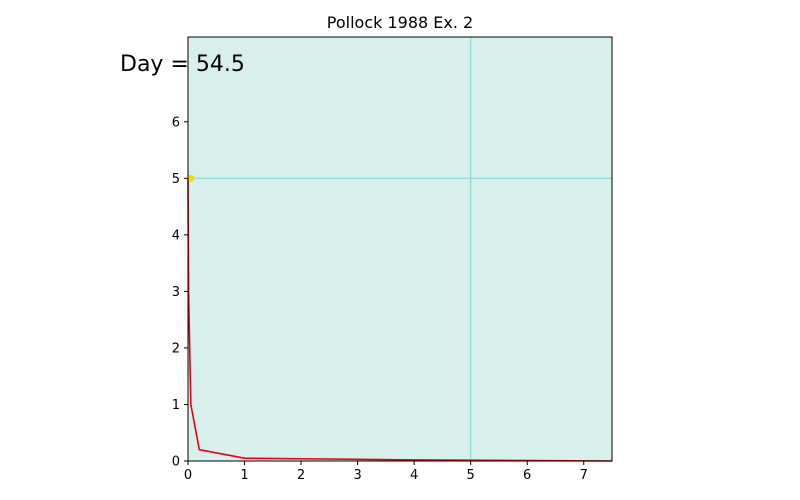 The image size is (800, 500). Describe the element at coordinates (176, 235) in the screenshot. I see `y-tick-label: 4` at that location.